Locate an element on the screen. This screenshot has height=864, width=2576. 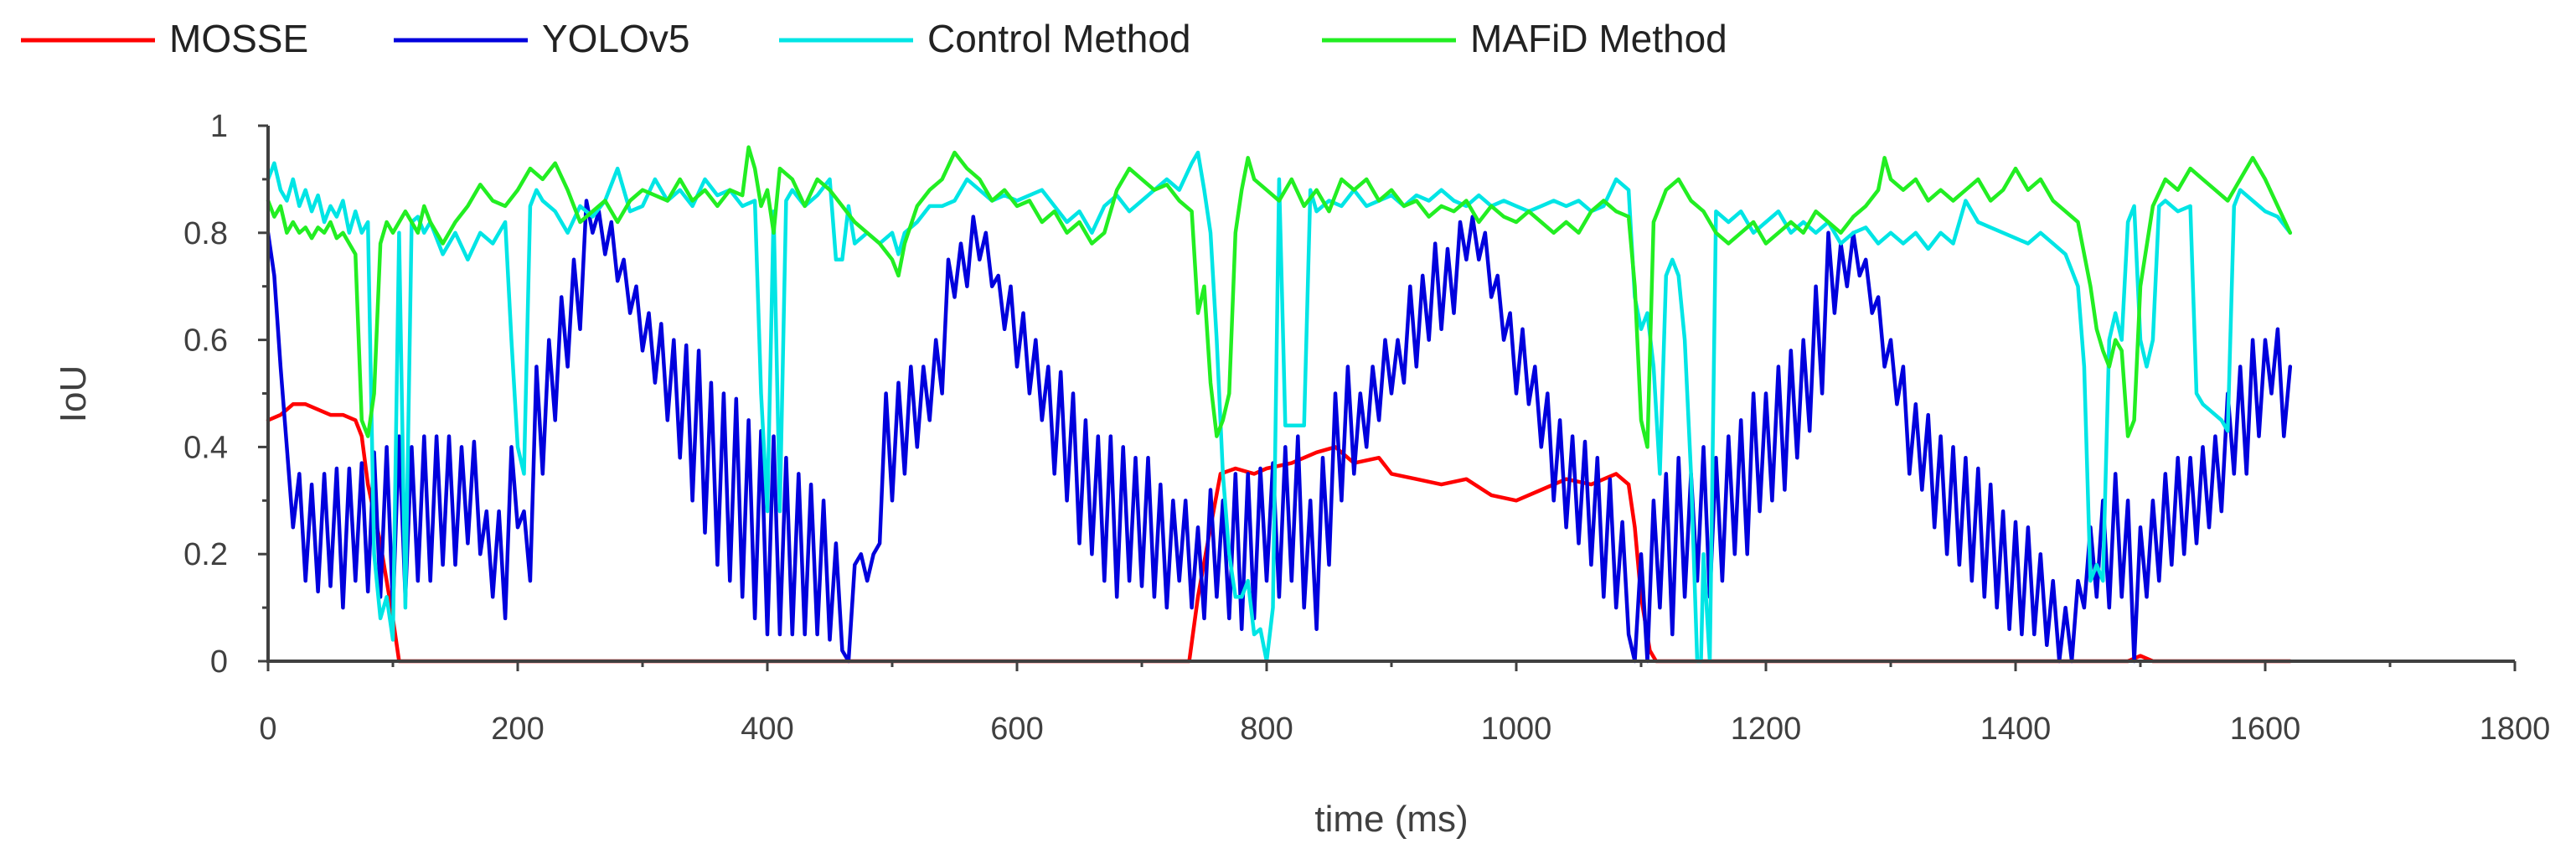
y-axis-title: IoU is located at coordinates (73, 393).